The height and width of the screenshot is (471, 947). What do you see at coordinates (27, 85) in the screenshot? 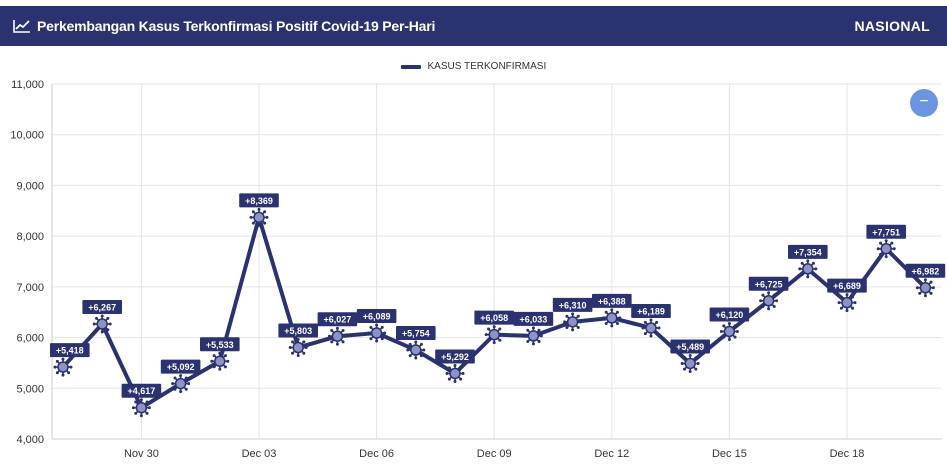
I see `y-tick-label: 11,000` at bounding box center [27, 85].